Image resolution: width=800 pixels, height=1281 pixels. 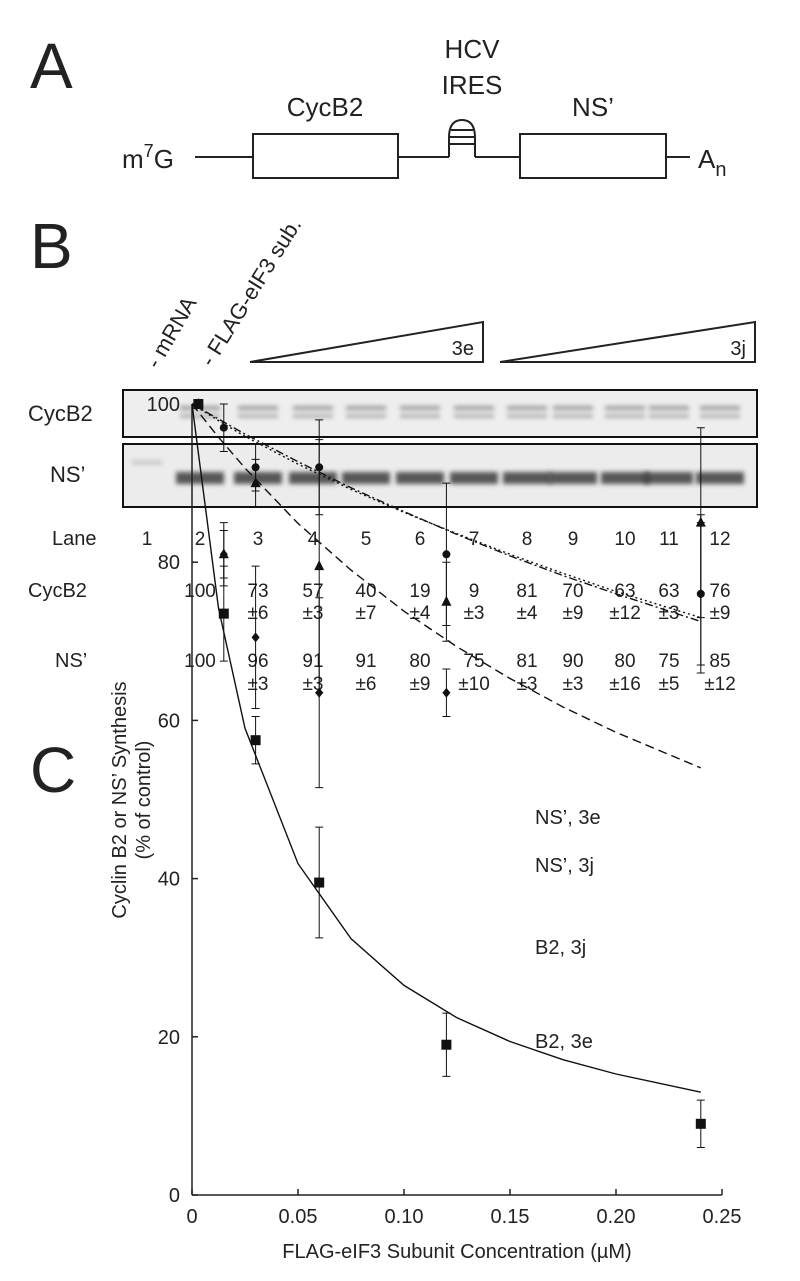 What do you see at coordinates (366, 539) in the screenshot?
I see `table-value: 5` at bounding box center [366, 539].